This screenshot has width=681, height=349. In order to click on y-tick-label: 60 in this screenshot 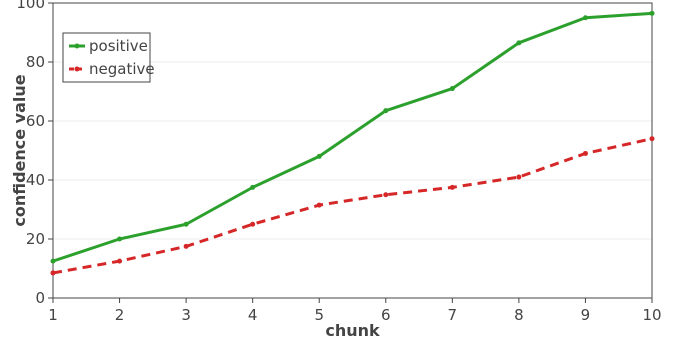, I will do `click(35, 121)`.